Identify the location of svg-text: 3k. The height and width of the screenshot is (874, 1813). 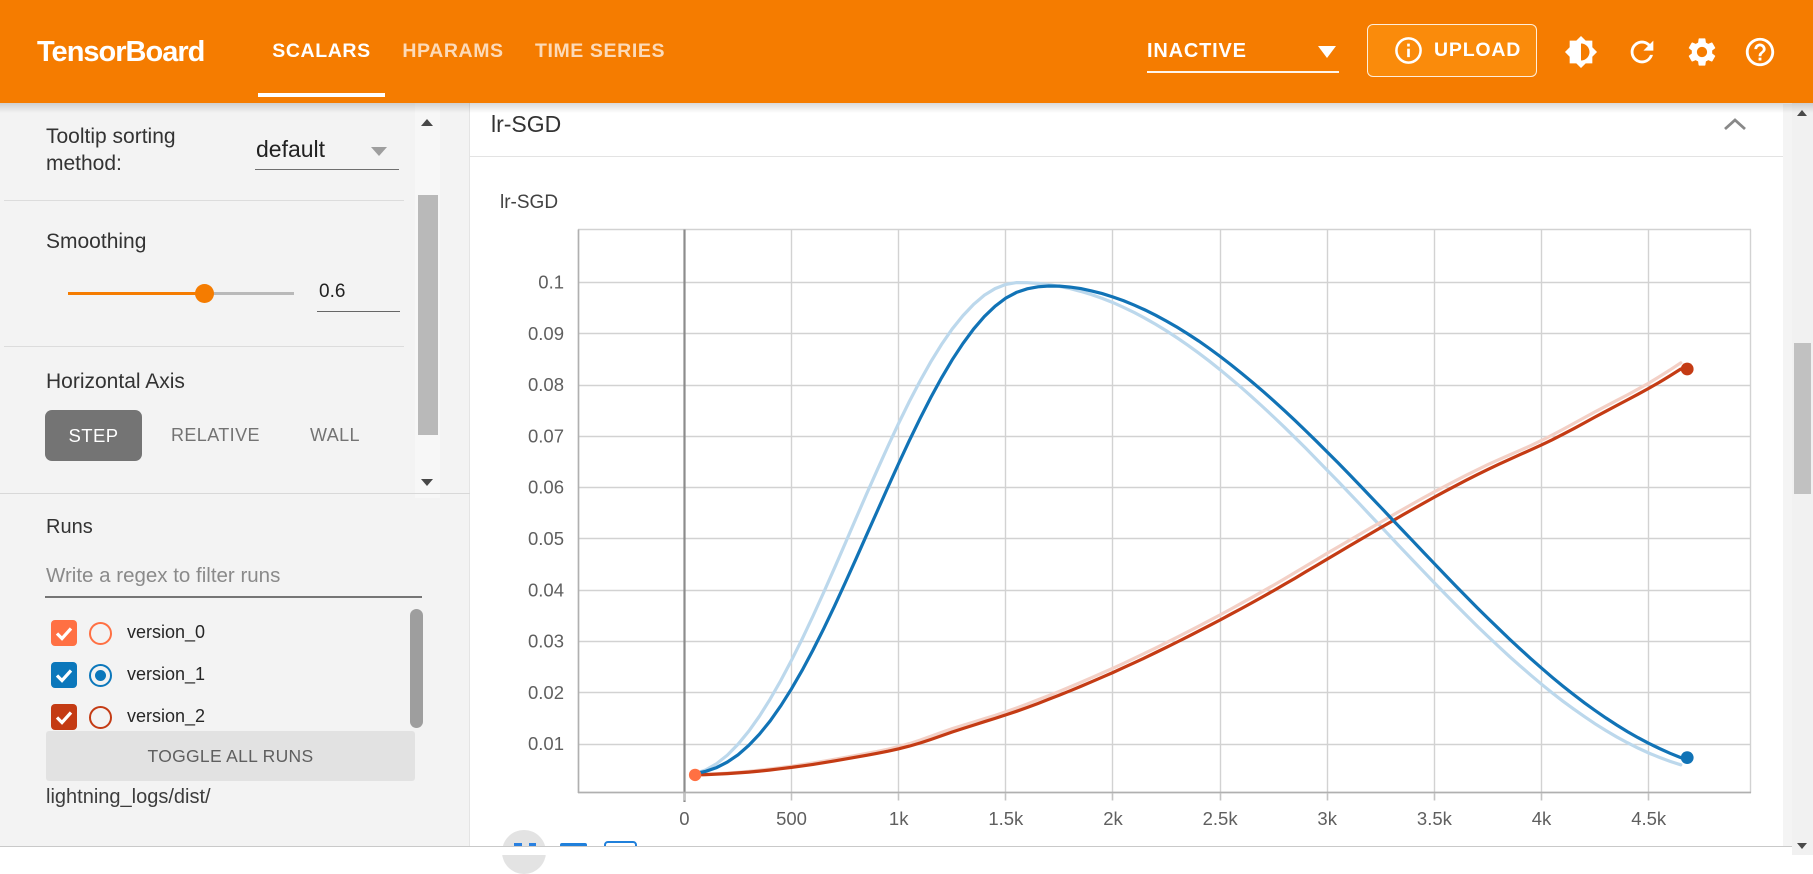
(1327, 818).